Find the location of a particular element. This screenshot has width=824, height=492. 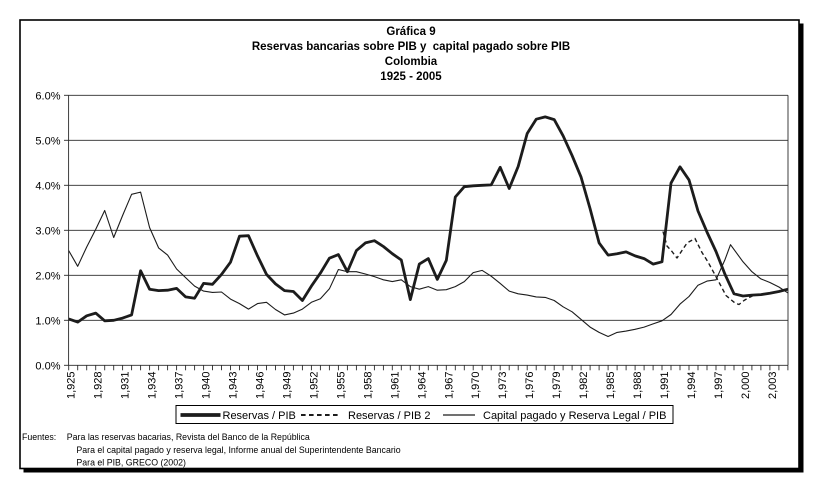

svg-text: 1,973 is located at coordinates (503, 386).